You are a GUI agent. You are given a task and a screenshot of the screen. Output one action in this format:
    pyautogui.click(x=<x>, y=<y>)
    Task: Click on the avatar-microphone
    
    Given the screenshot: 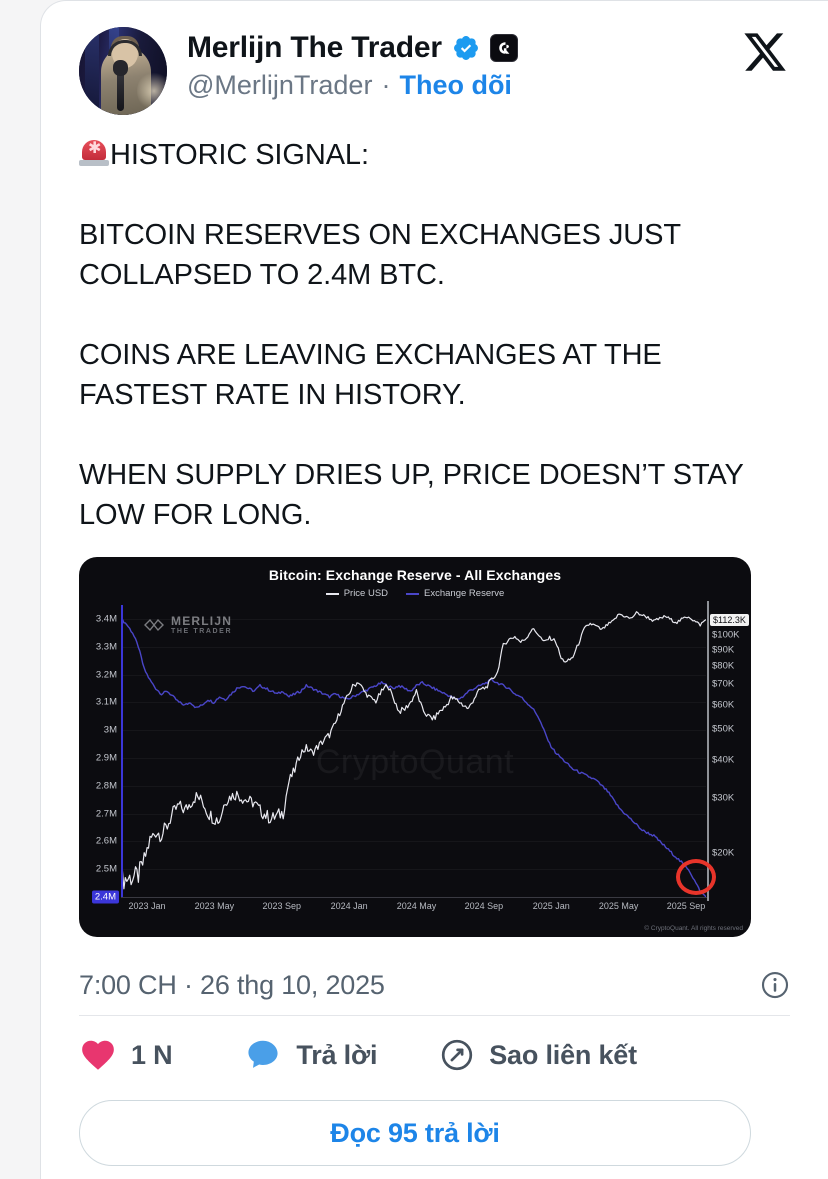 What is the action you would take?
    pyautogui.click(x=120, y=88)
    